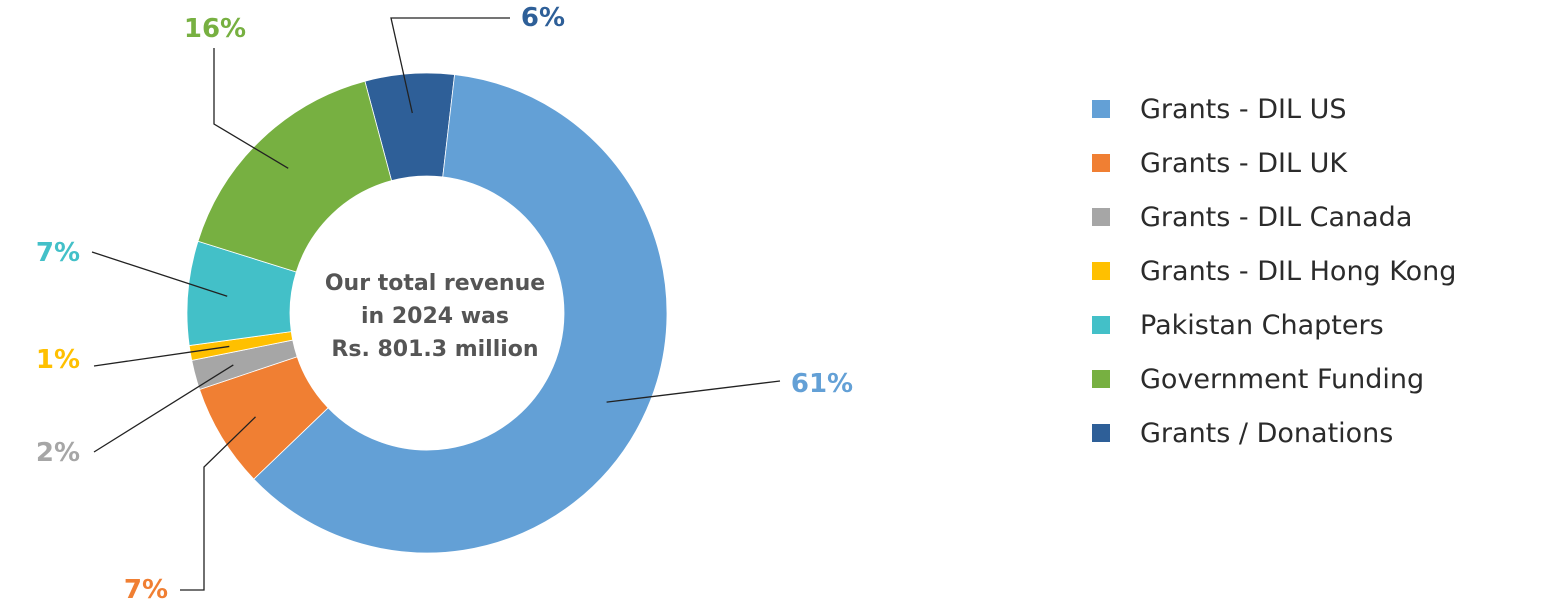 This screenshot has height=609, width=1547. What do you see at coordinates (58, 453) in the screenshot?
I see `pct-label-grants-dil-canada: 2%` at bounding box center [58, 453].